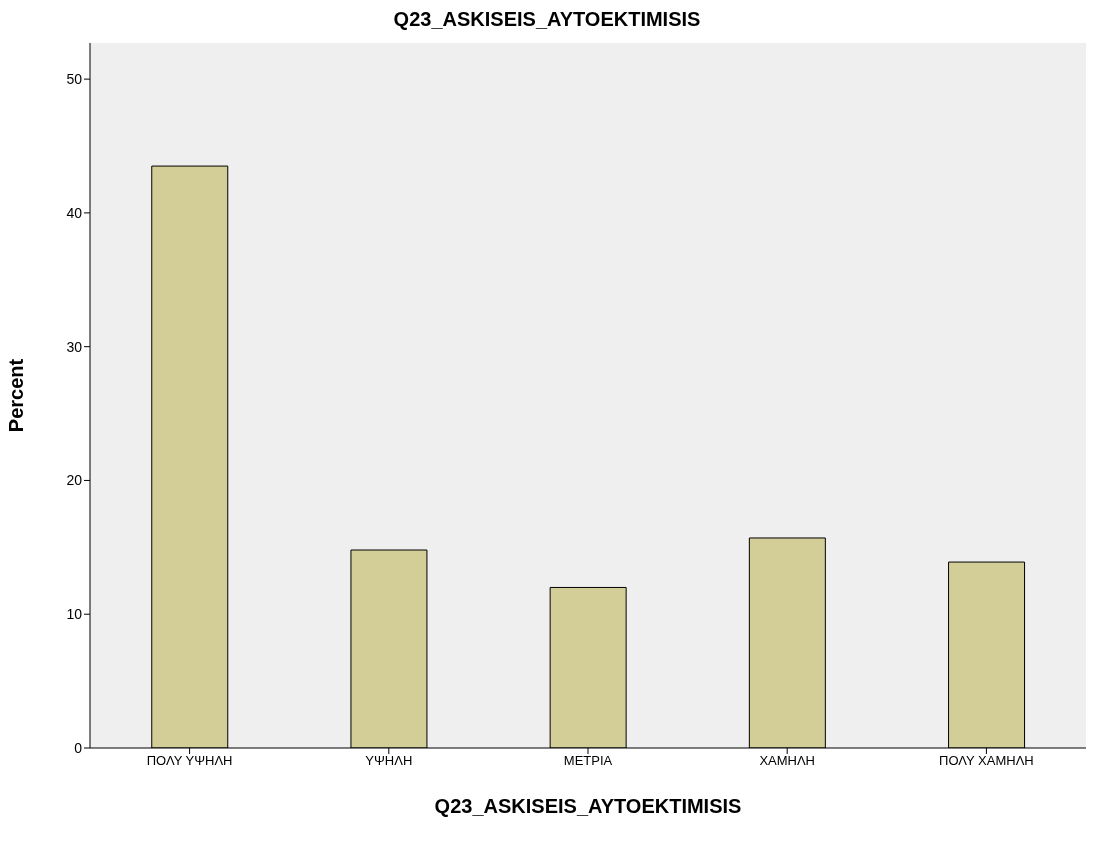 The width and height of the screenshot is (1094, 863). I want to click on y-tick-label: 30, so click(74, 346).